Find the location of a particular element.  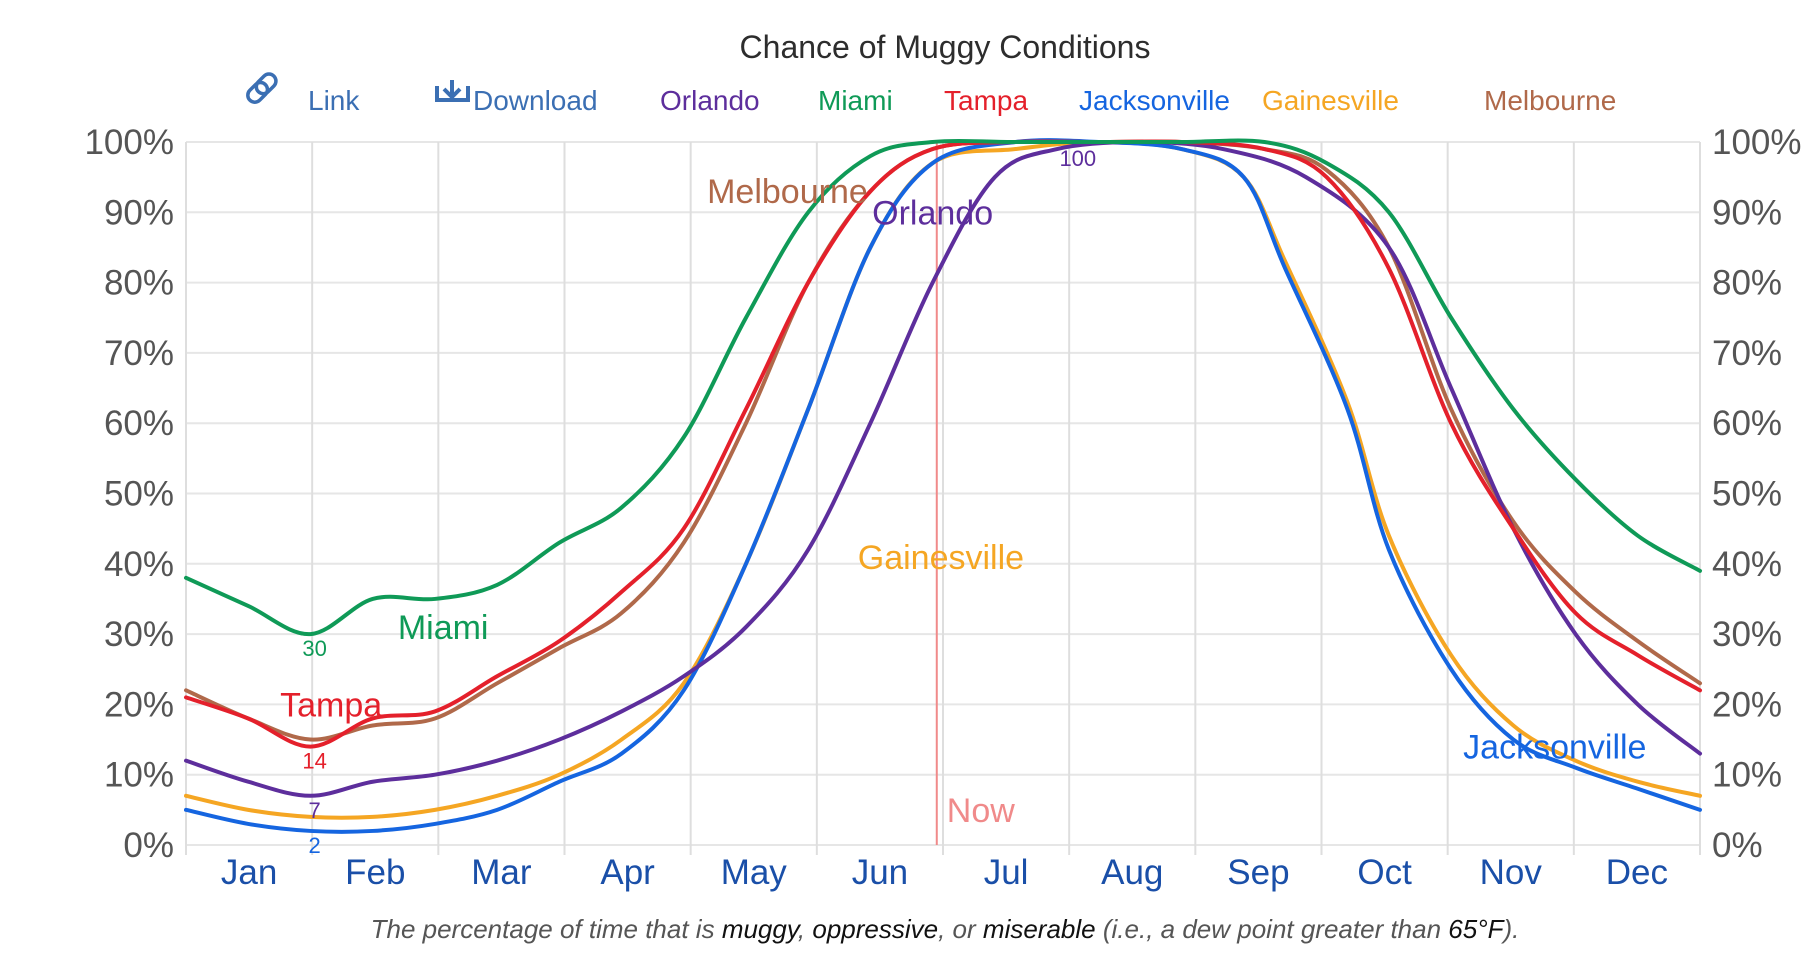

x-tick-label-jul: Jul is located at coordinates (1006, 872).